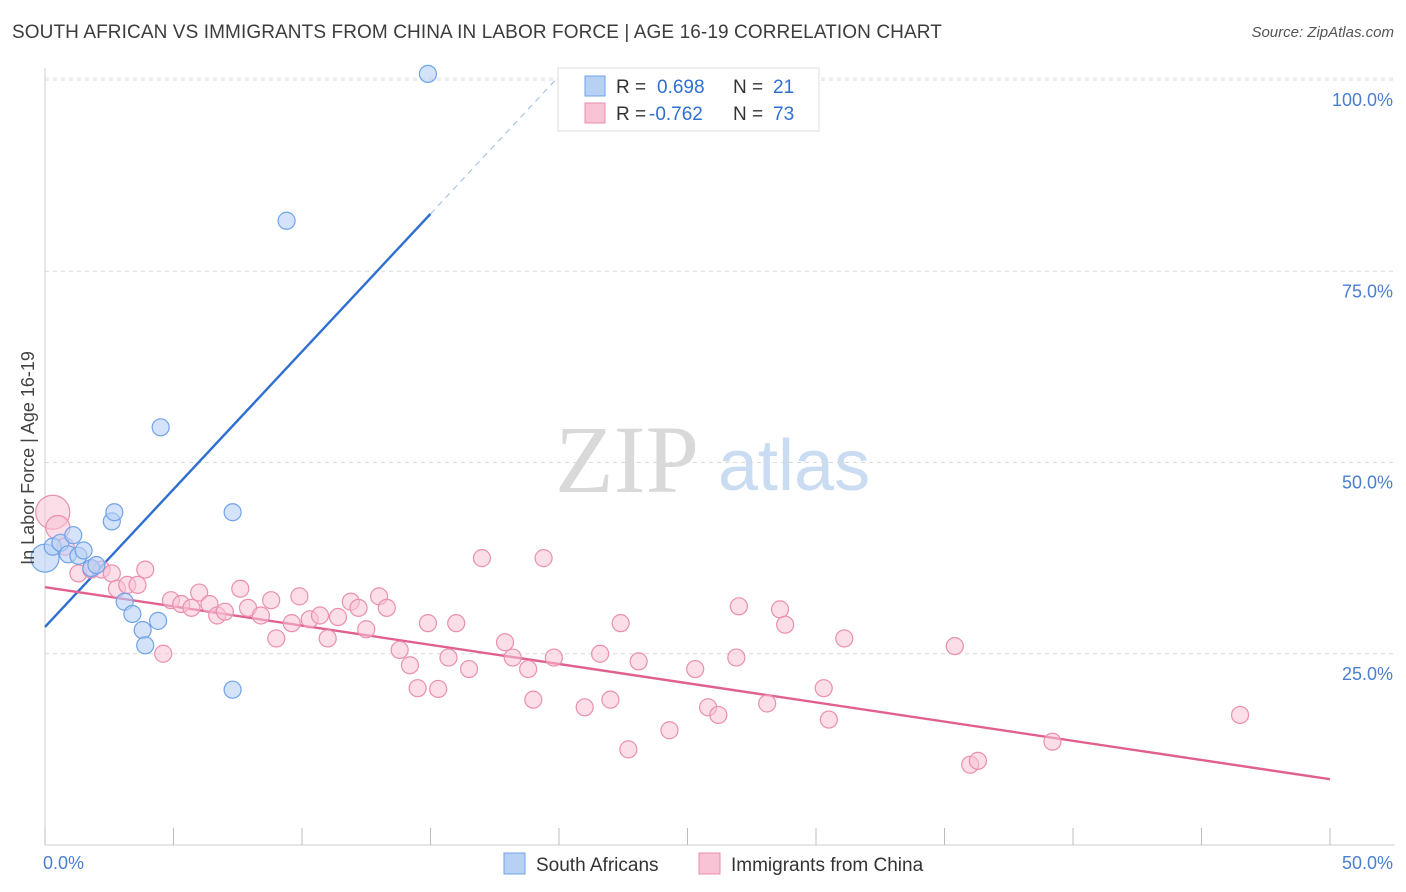 The height and width of the screenshot is (892, 1406). What do you see at coordinates (28, 458) in the screenshot?
I see `y-axis-label: In Labor Force | Age 16-19` at bounding box center [28, 458].